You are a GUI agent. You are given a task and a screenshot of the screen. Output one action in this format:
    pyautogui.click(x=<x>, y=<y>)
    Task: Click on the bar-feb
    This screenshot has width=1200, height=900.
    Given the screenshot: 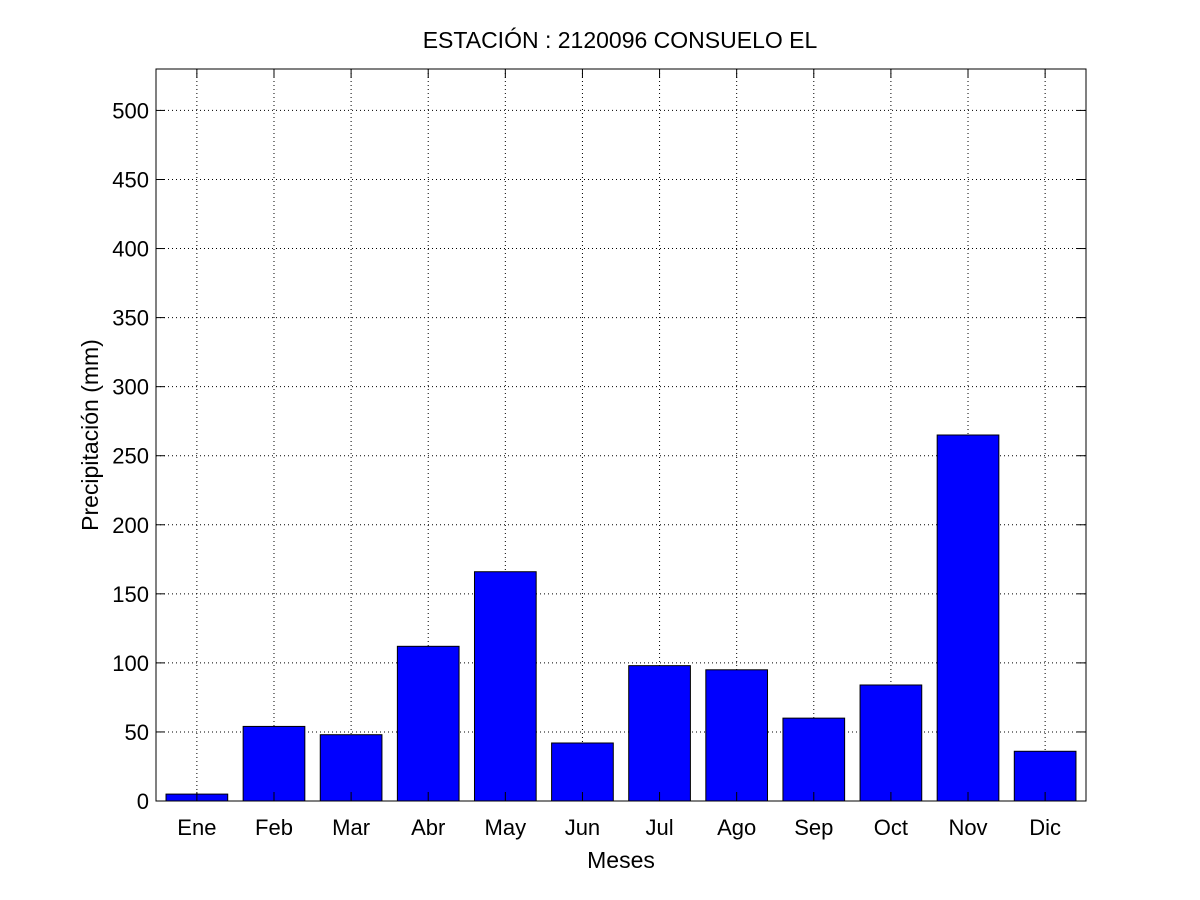 What is the action you would take?
    pyautogui.click(x=274, y=763)
    